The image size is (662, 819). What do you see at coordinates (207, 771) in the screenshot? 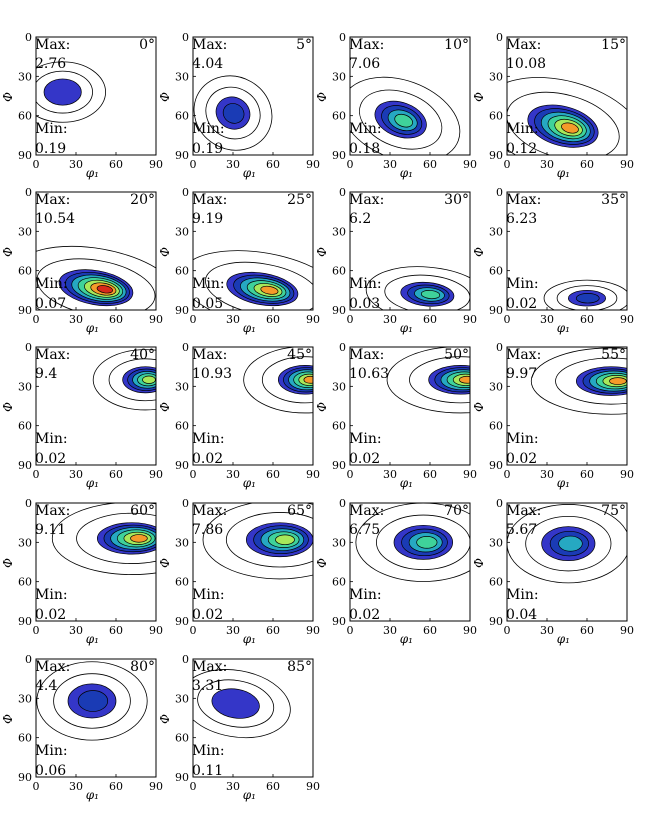
I see `min-value: 0.11` at bounding box center [207, 771].